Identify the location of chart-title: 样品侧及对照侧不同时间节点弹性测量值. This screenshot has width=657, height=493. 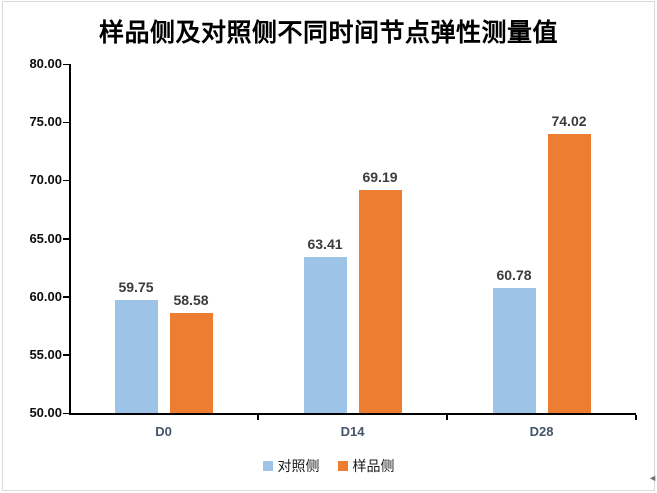
(328, 33).